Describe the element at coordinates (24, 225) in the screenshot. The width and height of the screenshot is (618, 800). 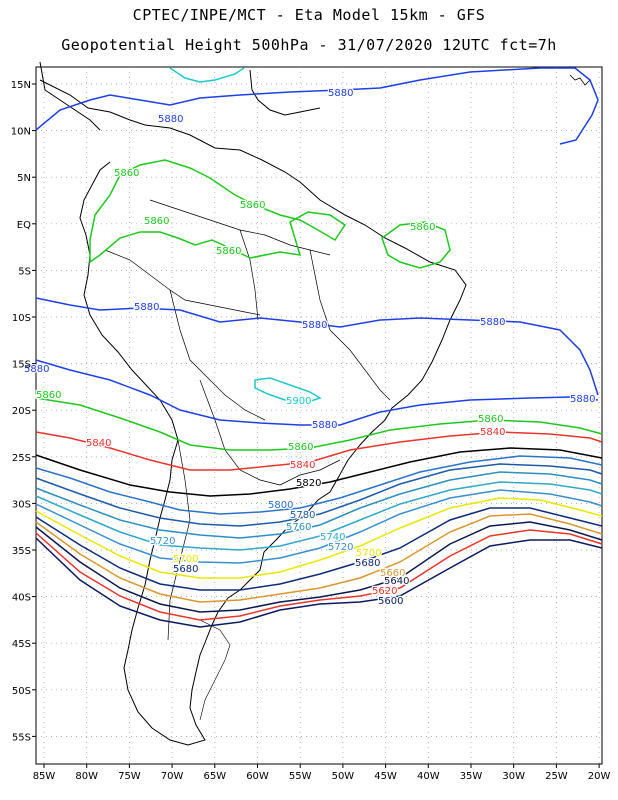
I see `lat-tick-label: EQ` at that location.